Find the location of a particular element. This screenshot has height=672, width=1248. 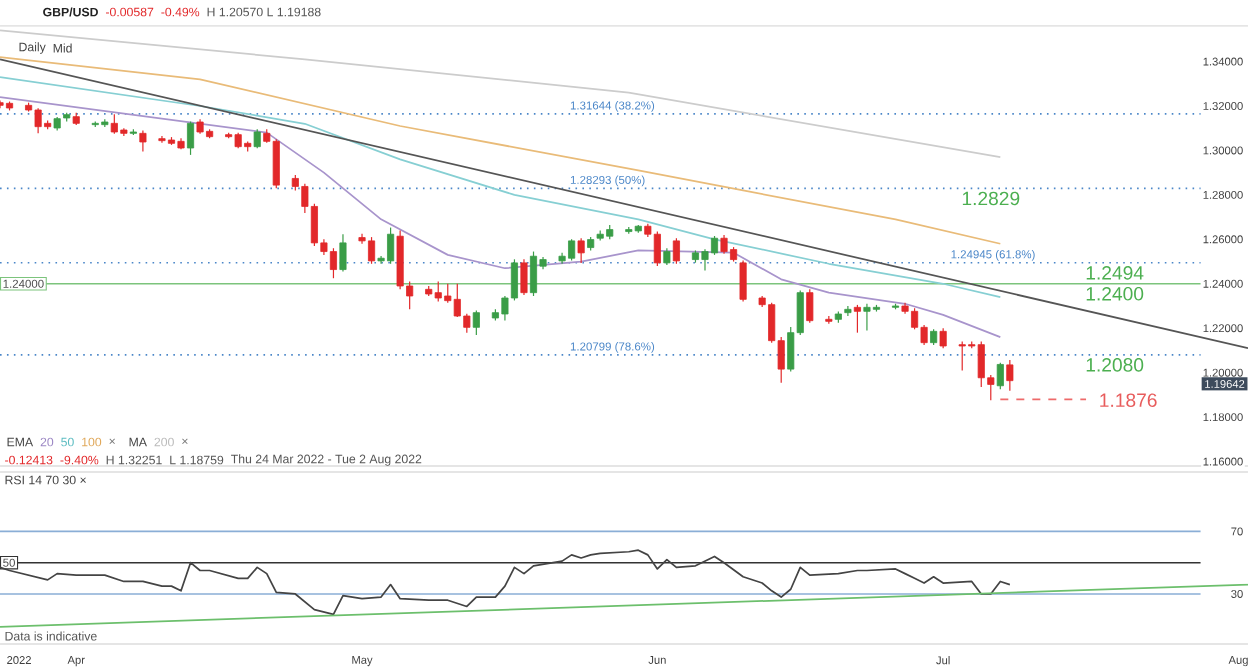

annotation: 1.2829 is located at coordinates (991, 198).